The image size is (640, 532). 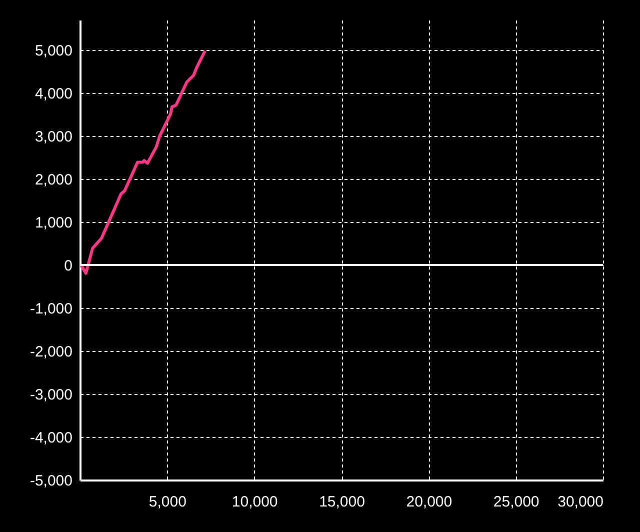 I want to click on x-tick-label: 20,000, so click(x=429, y=502).